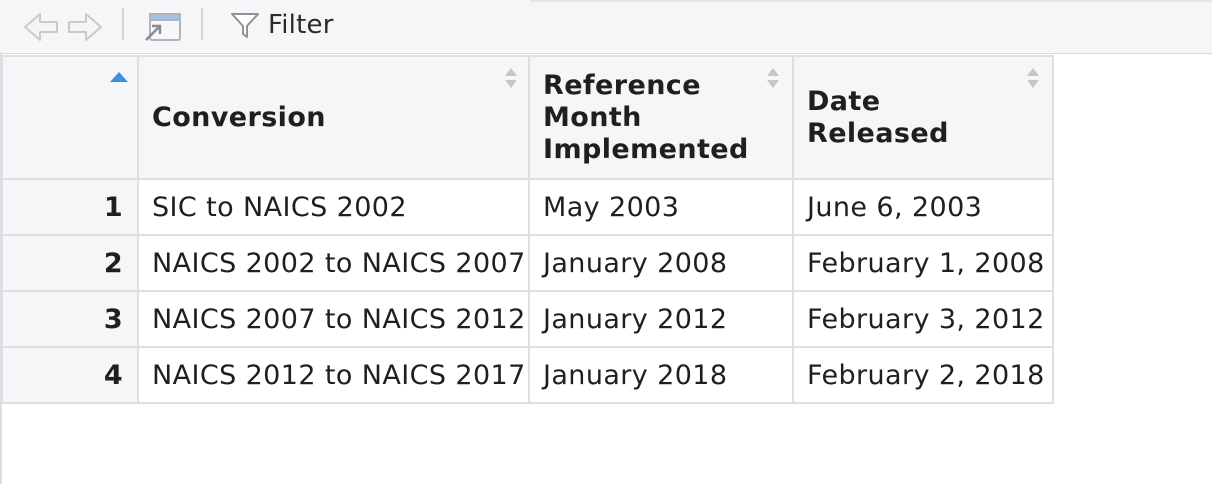 Image resolution: width=1212 pixels, height=484 pixels. What do you see at coordinates (1, 269) in the screenshot?
I see `viewer-left-border` at bounding box center [1, 269].